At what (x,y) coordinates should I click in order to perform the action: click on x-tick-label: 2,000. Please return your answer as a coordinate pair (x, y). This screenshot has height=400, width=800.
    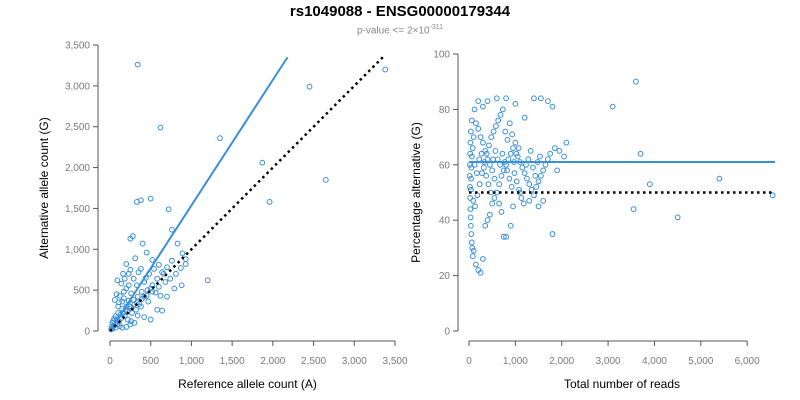
    Looking at the image, I should click on (561, 361).